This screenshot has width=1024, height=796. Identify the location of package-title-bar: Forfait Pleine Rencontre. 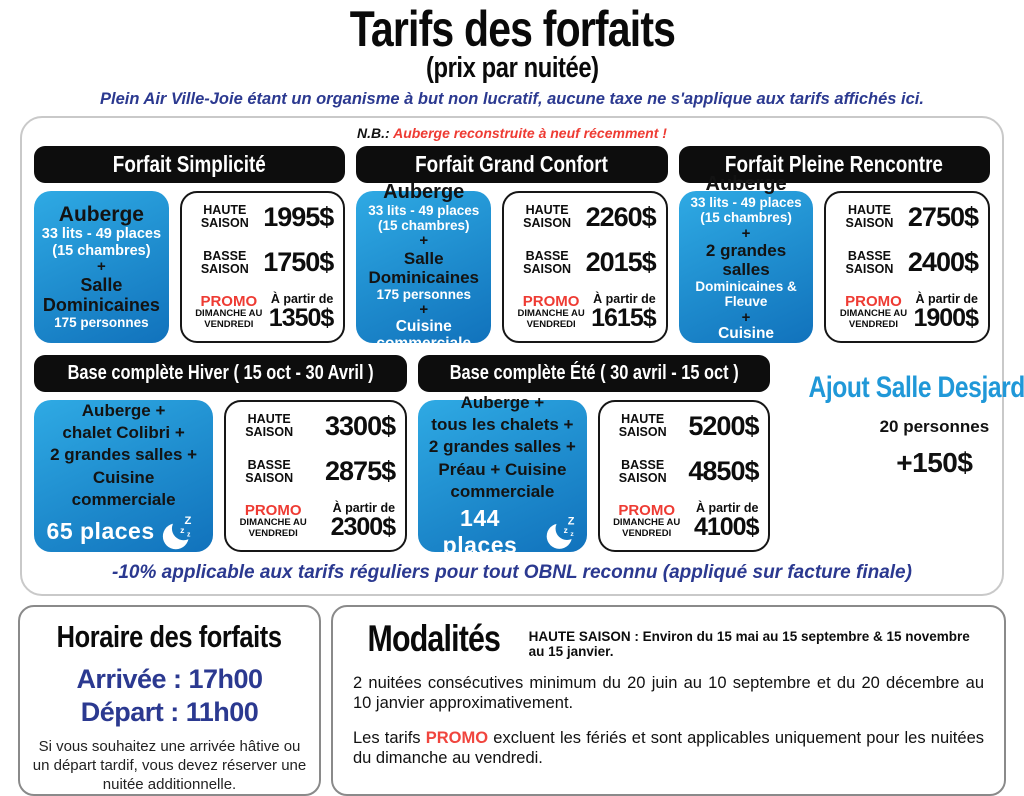
(834, 164).